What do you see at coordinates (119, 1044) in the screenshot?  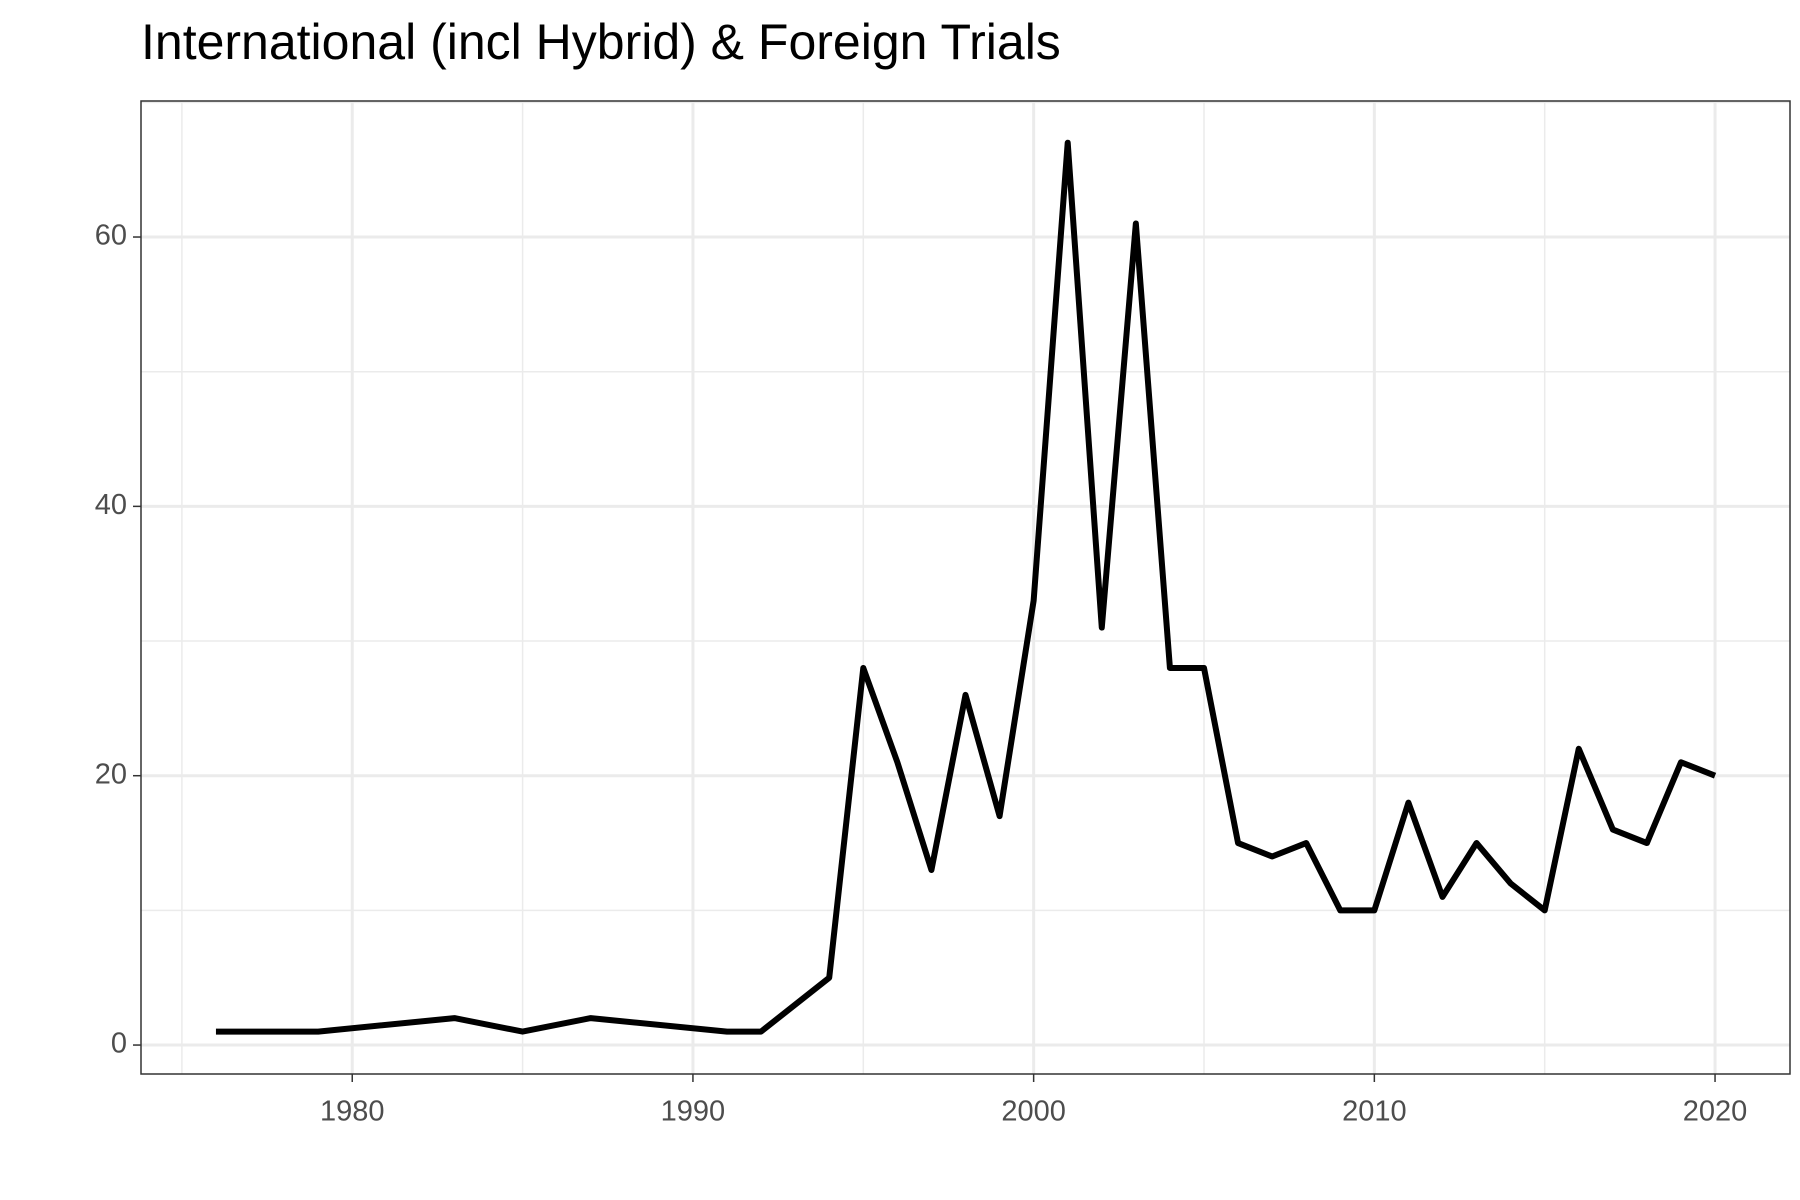 I see `y-tick-label: 0` at bounding box center [119, 1044].